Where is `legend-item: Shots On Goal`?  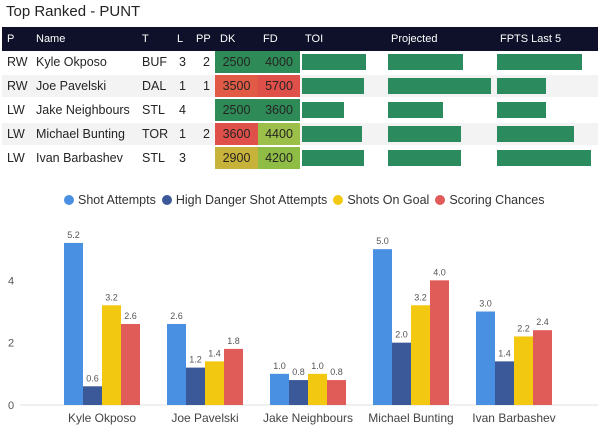 legend-item: Shots On Goal is located at coordinates (381, 200).